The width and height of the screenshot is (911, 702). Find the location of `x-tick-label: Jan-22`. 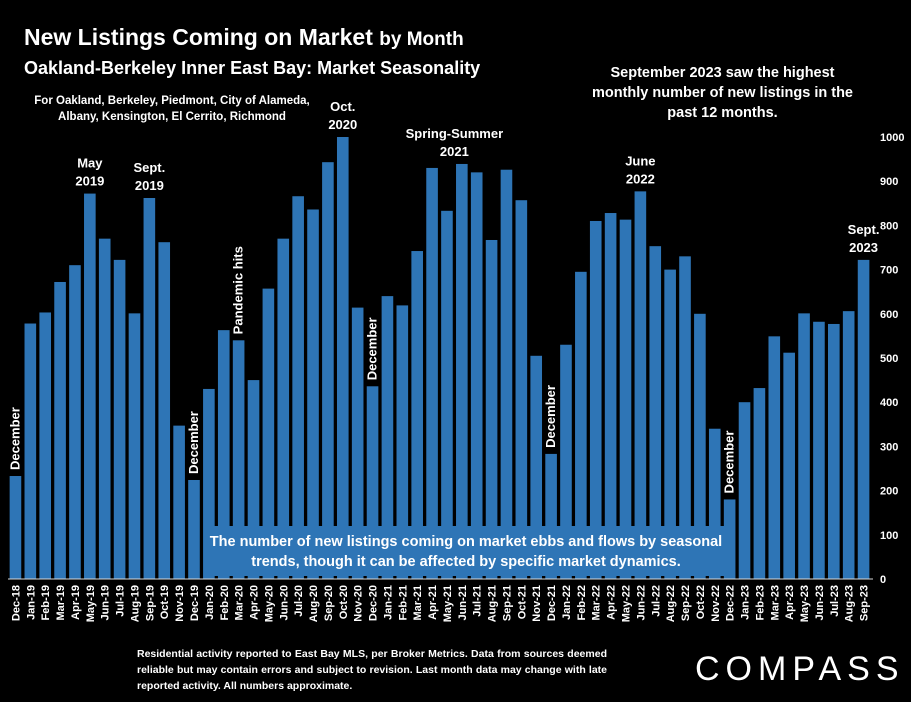

x-tick-label: Jan-22 is located at coordinates (567, 602).